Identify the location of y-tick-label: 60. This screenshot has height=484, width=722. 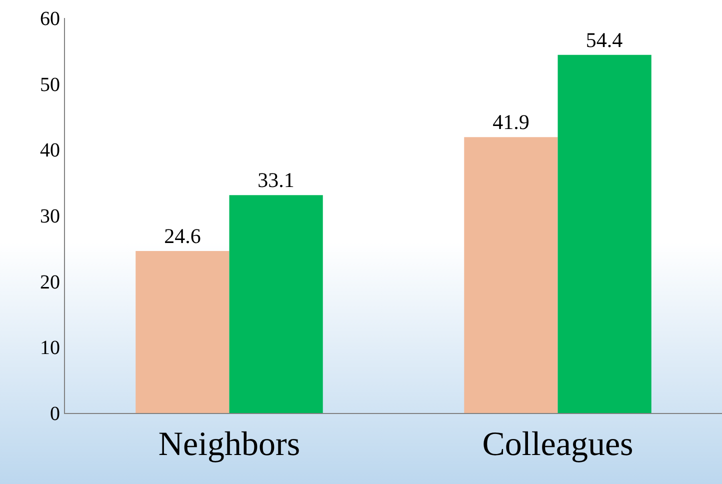
(50, 19).